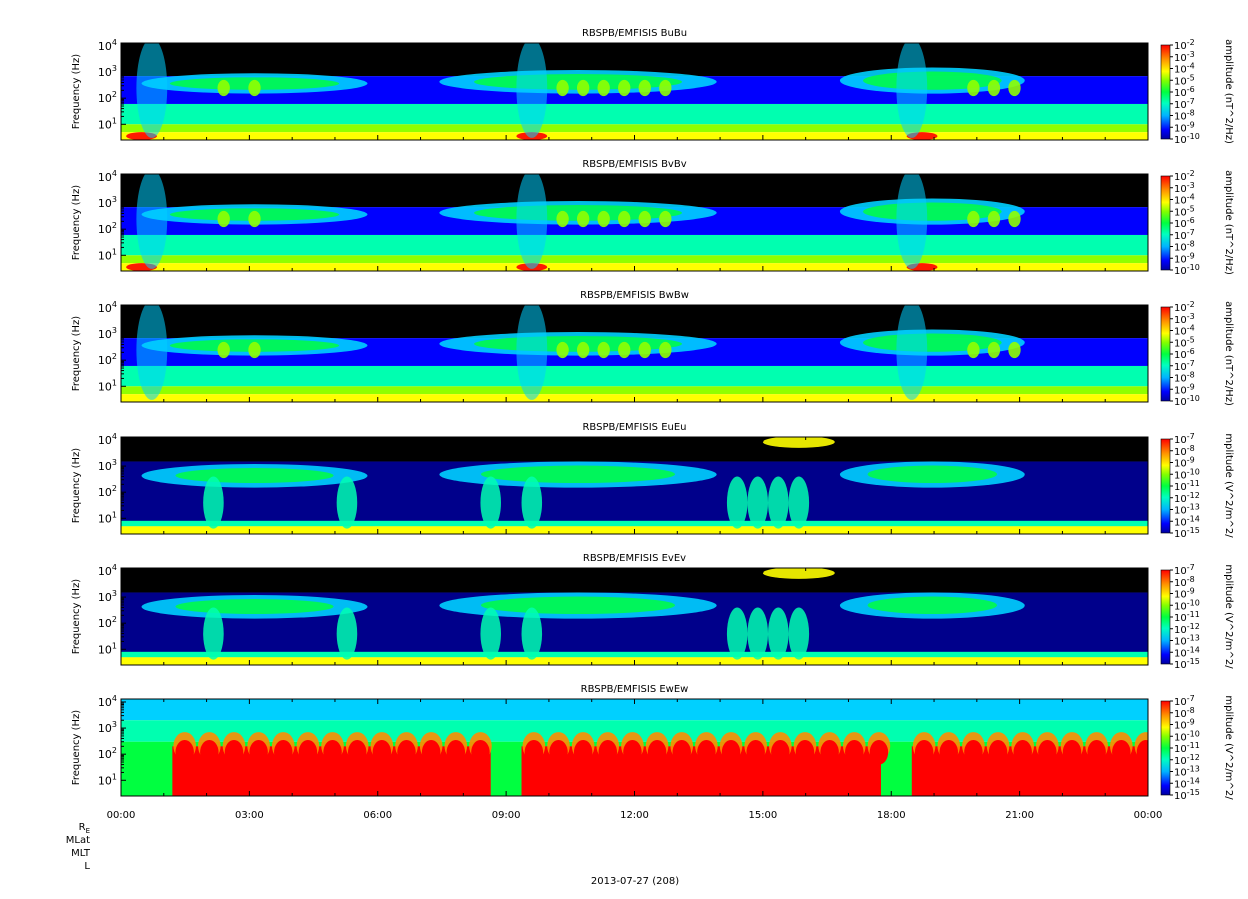  I want to click on colorbar-tick-label: 10⁻¹², so click(1187, 498).